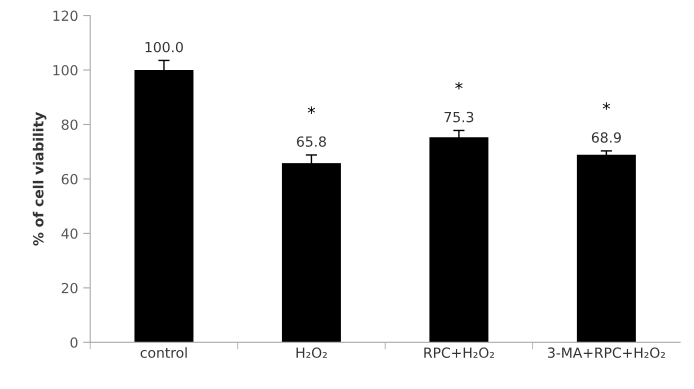  What do you see at coordinates (70, 179) in the screenshot?
I see `y-tick-label: 60` at bounding box center [70, 179].